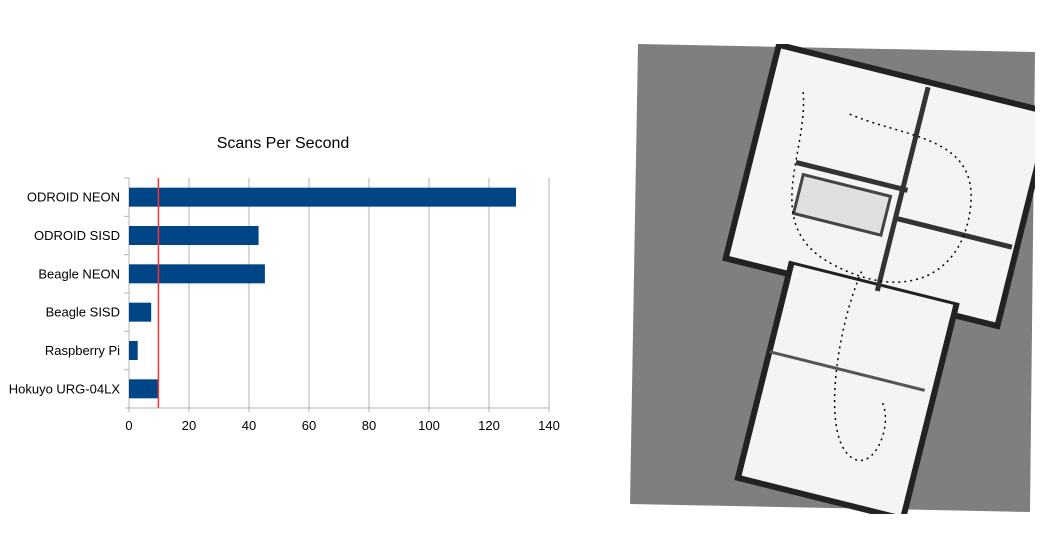  Describe the element at coordinates (79, 273) in the screenshot. I see `y-category-label: Beagle NEON` at that location.